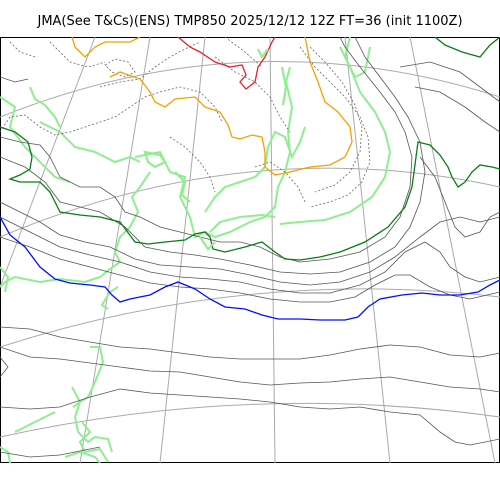 This screenshot has width=500, height=500. I want to click on isotherm-red, so click(226, 63).